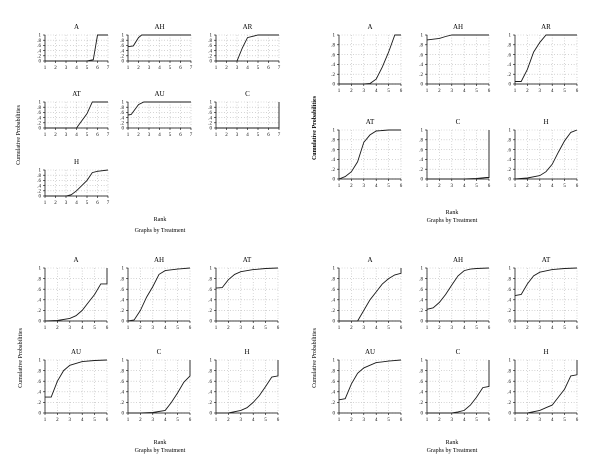 This screenshot has width=600, height=475. I want to click on panel-H: H0.2.4.6.811 2 3 4 5 6 7, so click(73, 182).